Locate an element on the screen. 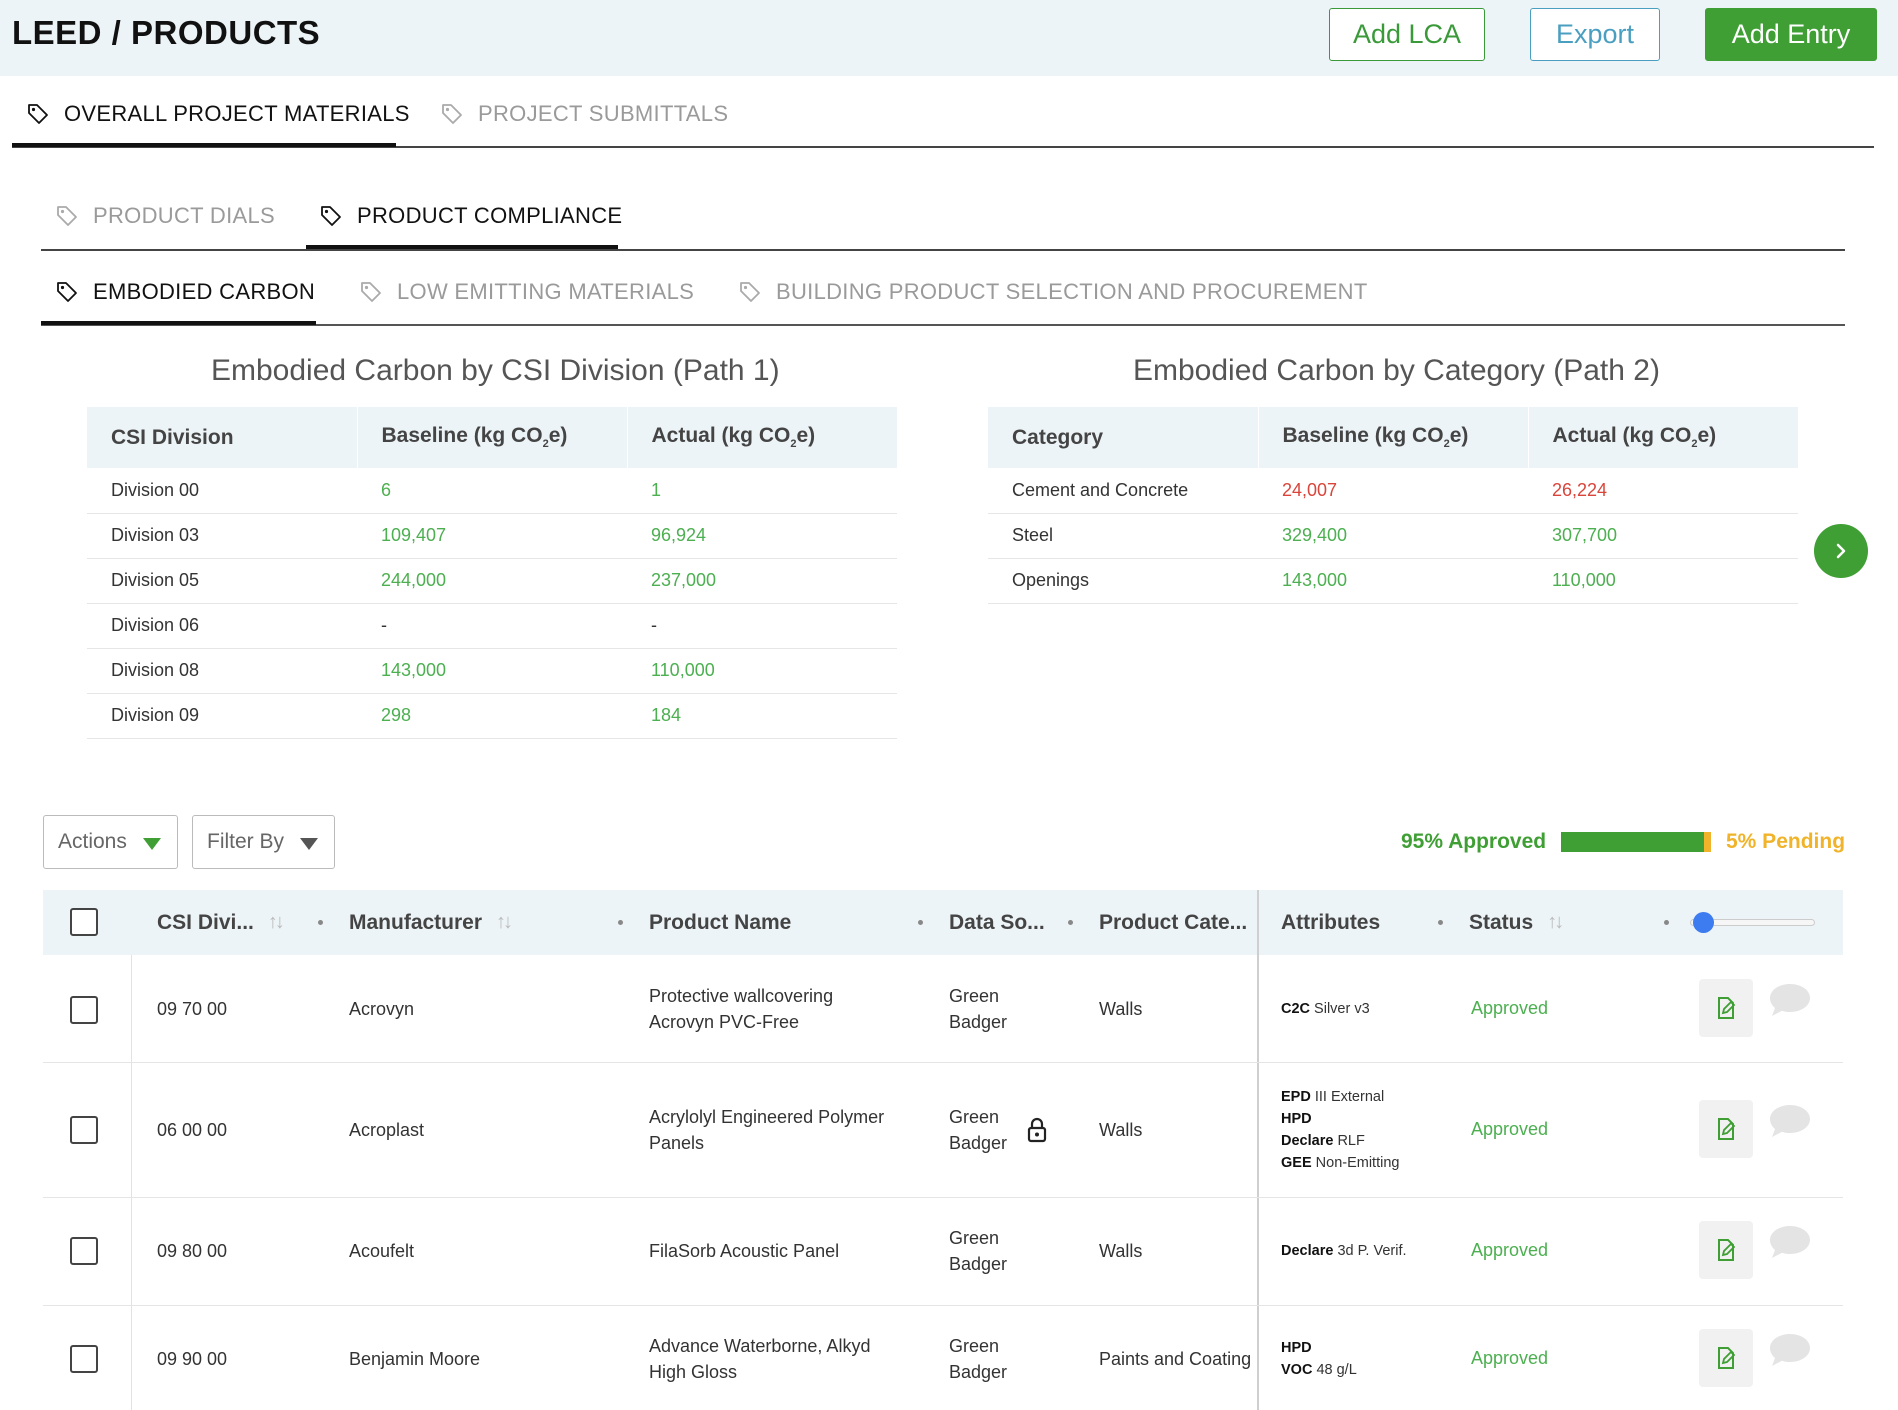  add-lca-button: Add LCA is located at coordinates (1407, 34).